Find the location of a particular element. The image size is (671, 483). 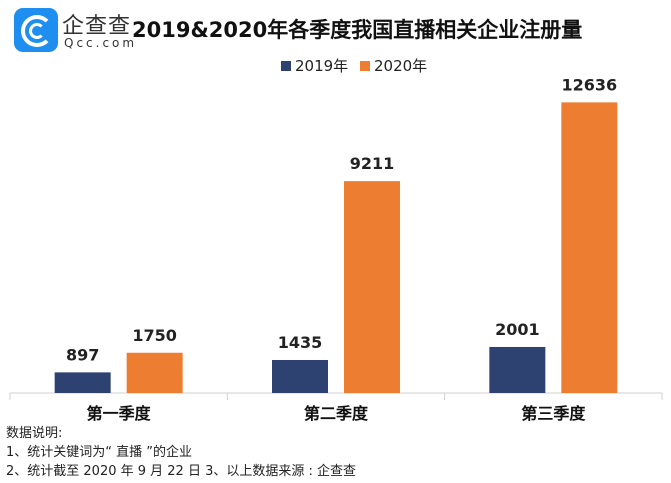

data-label: 12636 is located at coordinates (589, 84).